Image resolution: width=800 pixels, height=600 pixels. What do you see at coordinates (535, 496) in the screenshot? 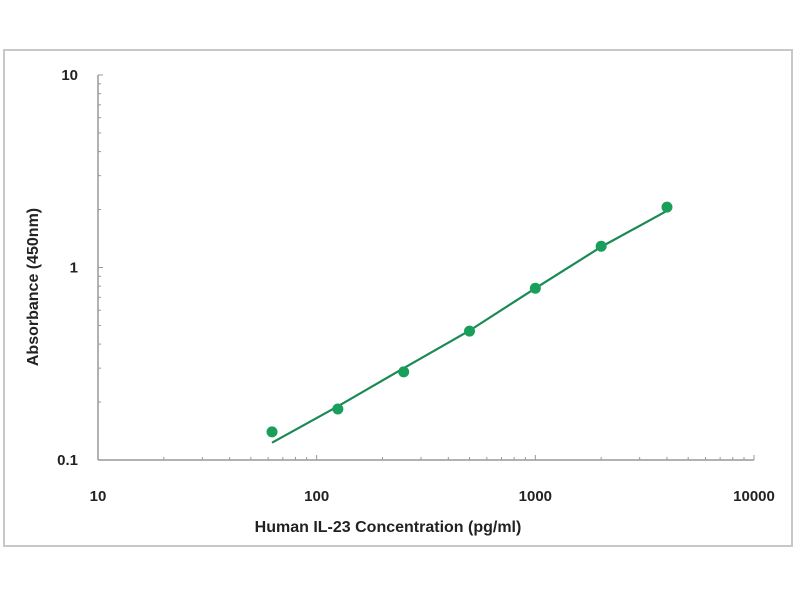
I see `x-tick-label: 1000` at bounding box center [535, 496].